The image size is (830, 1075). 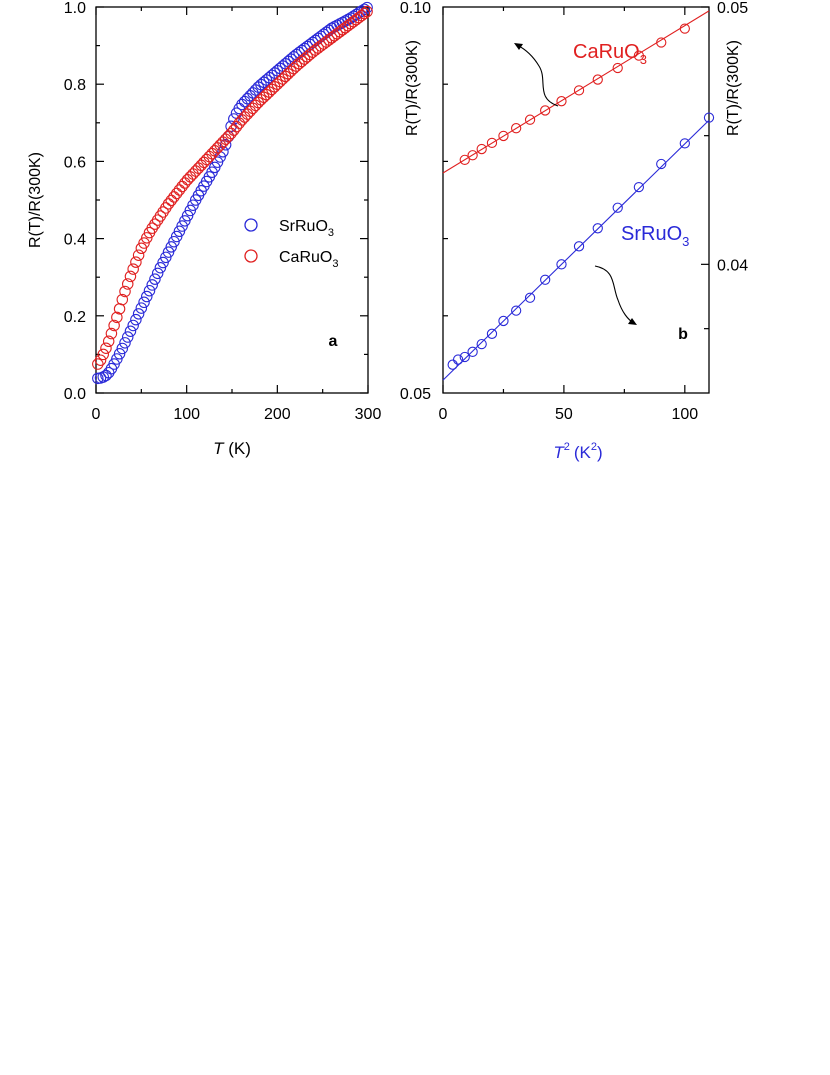 What do you see at coordinates (308, 259) in the screenshot?
I see `legend-label-caruo3: CaRuO3` at bounding box center [308, 259].